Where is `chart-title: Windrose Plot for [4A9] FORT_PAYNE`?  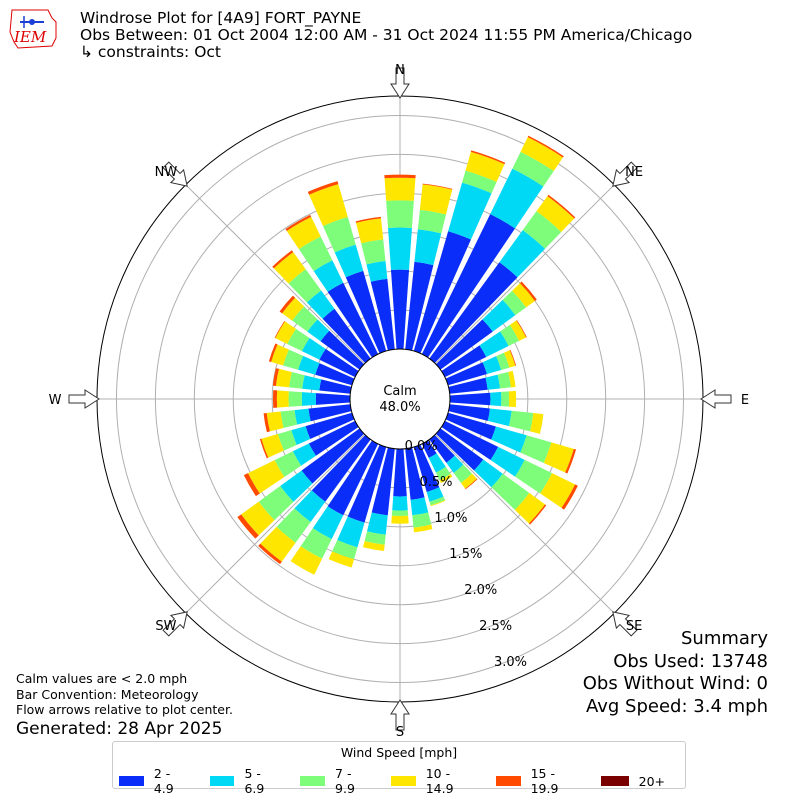 chart-title: Windrose Plot for [4A9] FORT_PAYNE is located at coordinates (221, 18).